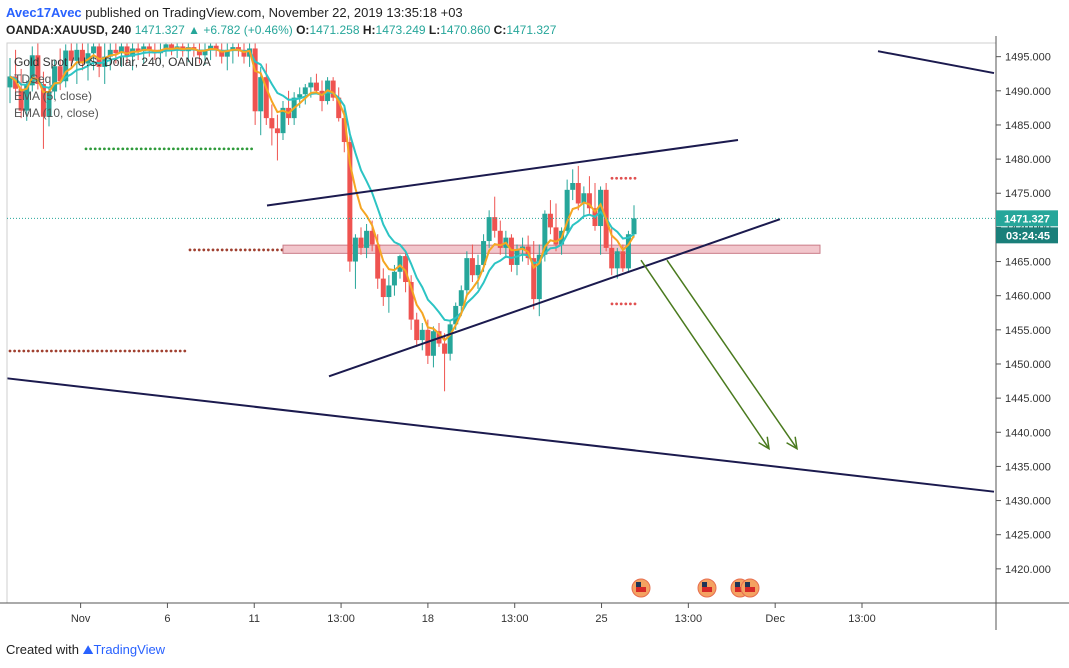  What do you see at coordinates (719, 355) in the screenshot?
I see `forecast-arrows` at bounding box center [719, 355].